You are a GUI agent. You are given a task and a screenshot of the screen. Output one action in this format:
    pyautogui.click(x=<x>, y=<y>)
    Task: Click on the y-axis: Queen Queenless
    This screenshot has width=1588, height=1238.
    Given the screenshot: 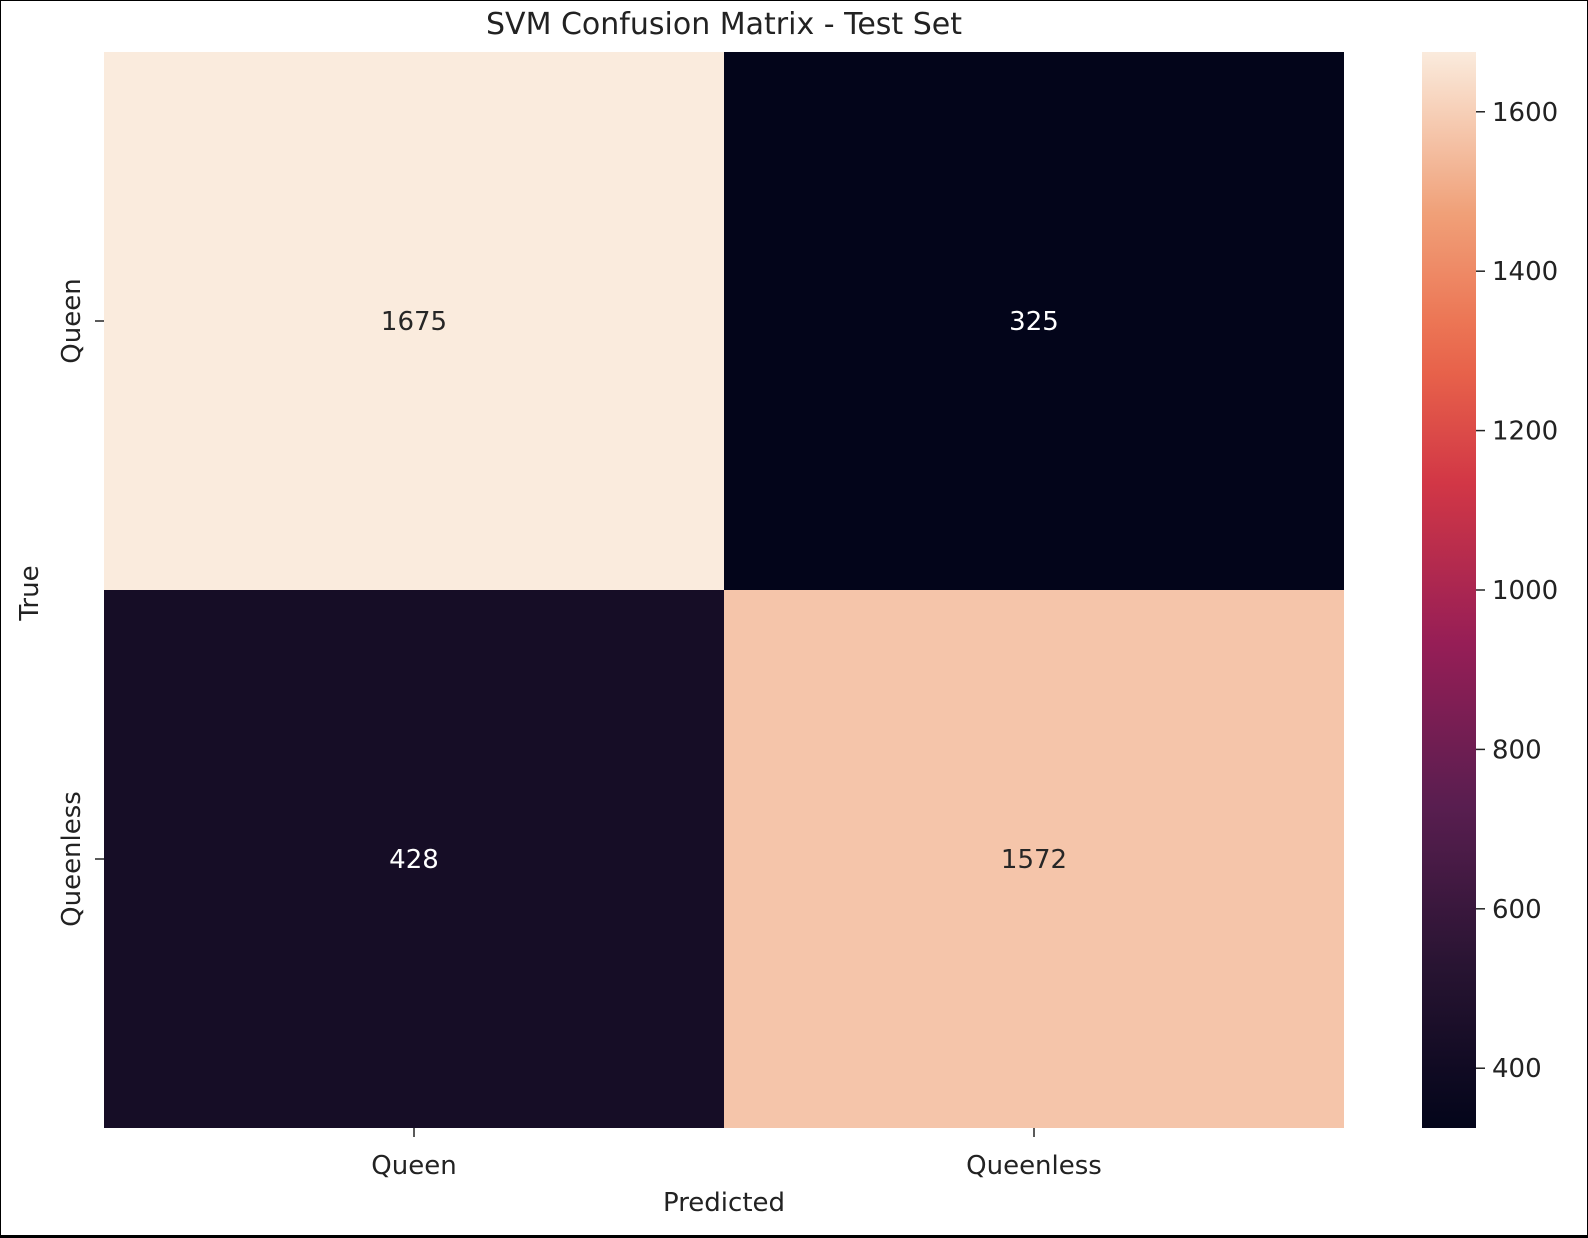 What is the action you would take?
    pyautogui.click(x=80, y=602)
    